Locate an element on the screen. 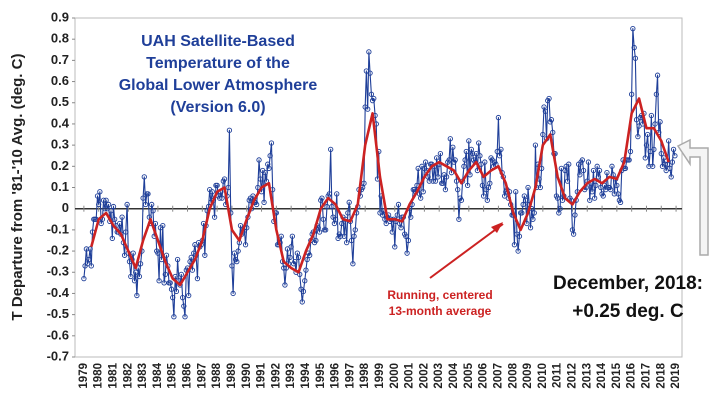  title-line: (Version 6.0) is located at coordinates (217, 107).